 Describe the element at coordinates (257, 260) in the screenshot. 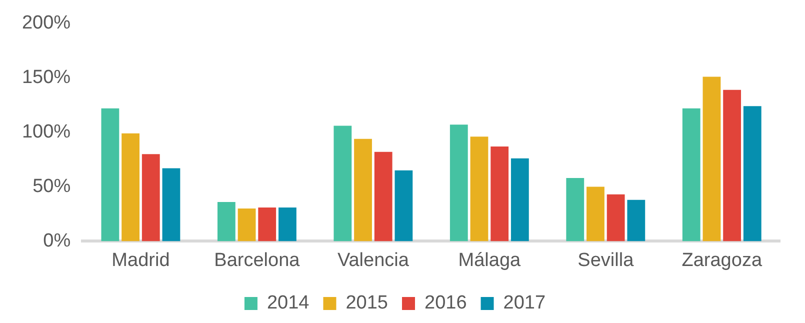

I see `x-tick-label: Barcelona` at that location.